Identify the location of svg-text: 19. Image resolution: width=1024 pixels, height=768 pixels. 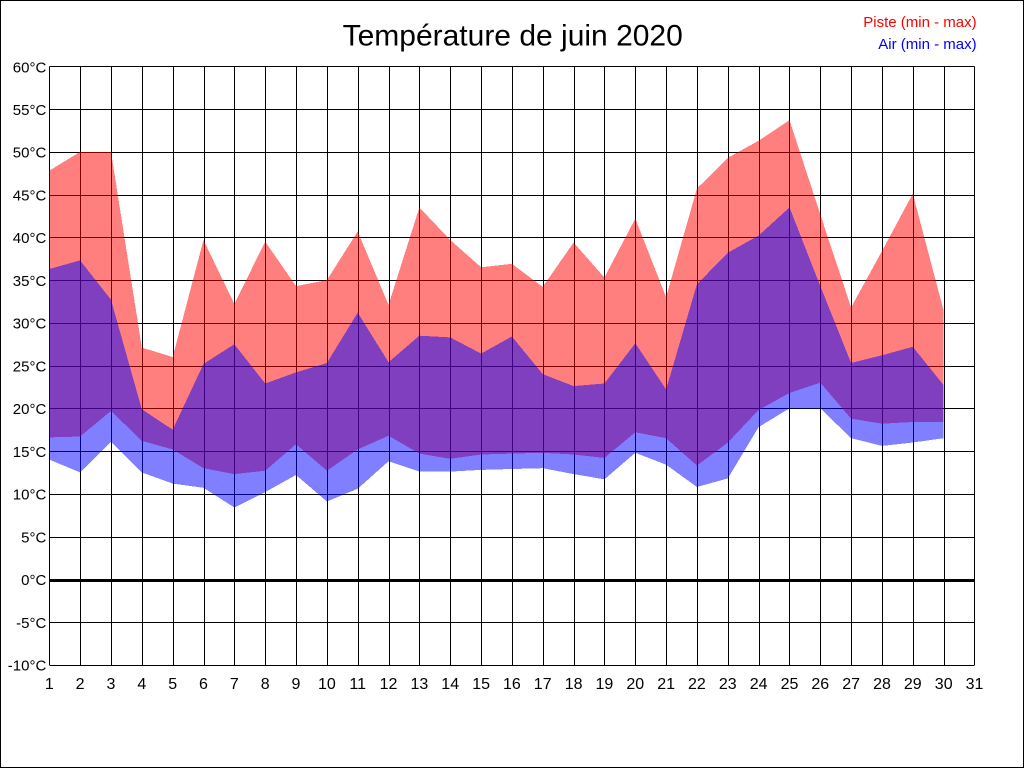
(605, 684).